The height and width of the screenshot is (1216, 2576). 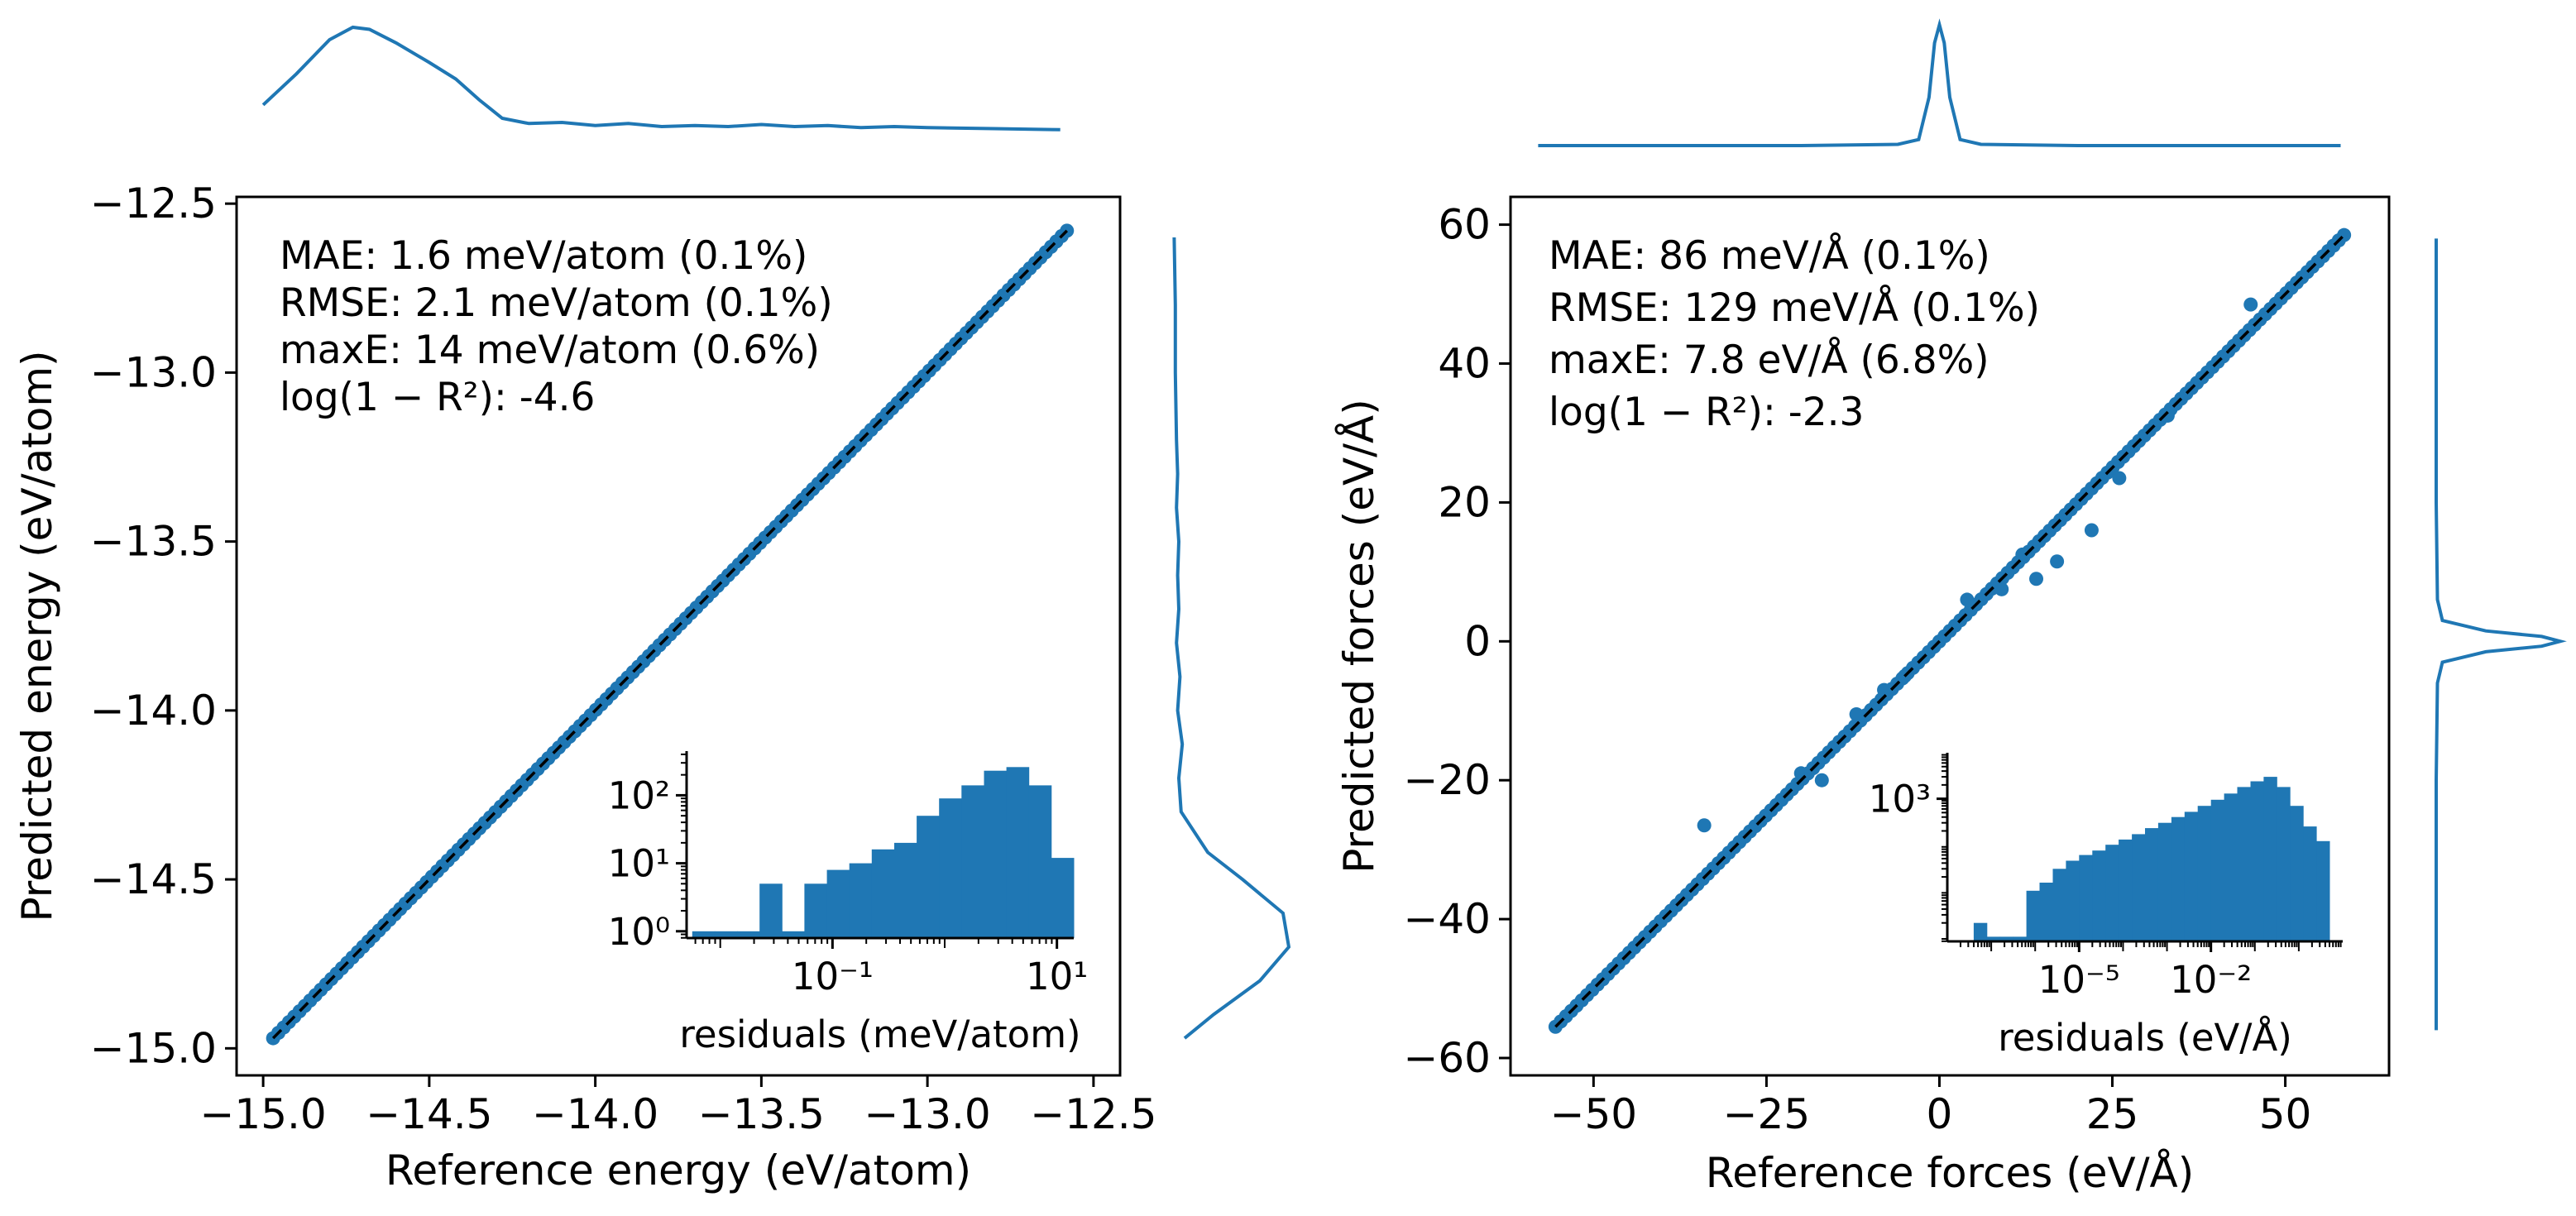 What do you see at coordinates (639, 795) in the screenshot?
I see `e-inset-y-tick-label: 10²` at bounding box center [639, 795].